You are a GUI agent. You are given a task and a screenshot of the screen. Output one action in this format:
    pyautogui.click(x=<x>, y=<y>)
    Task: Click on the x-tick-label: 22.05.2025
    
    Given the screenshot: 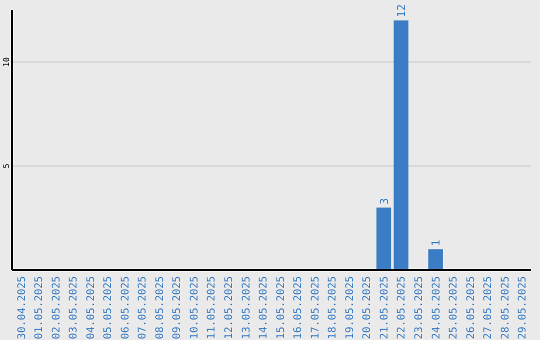 What is the action you would take?
    pyautogui.click(x=402, y=308)
    